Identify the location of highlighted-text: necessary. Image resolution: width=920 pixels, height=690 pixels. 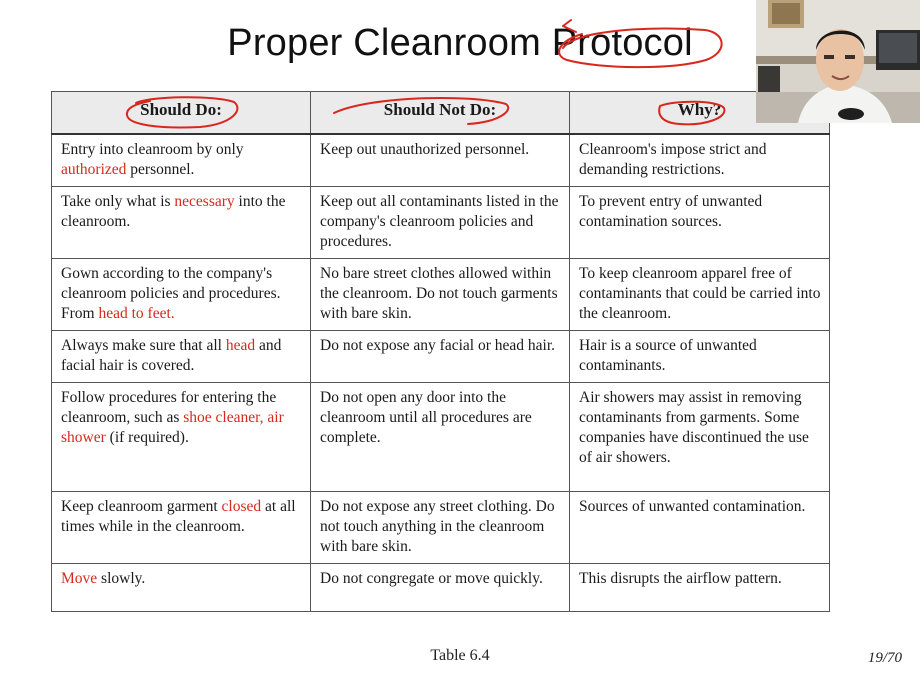
(204, 201).